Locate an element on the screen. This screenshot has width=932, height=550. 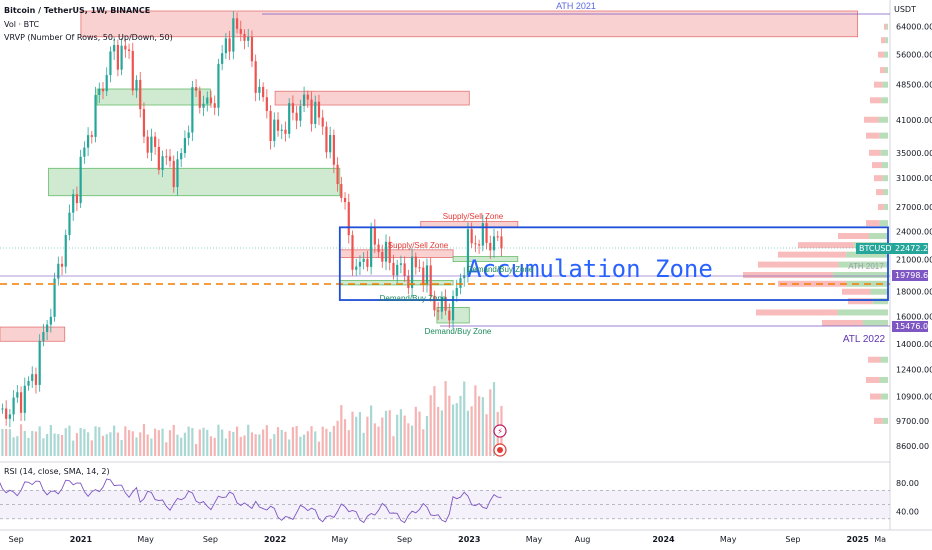
time-label-11: May is located at coordinates (728, 539).